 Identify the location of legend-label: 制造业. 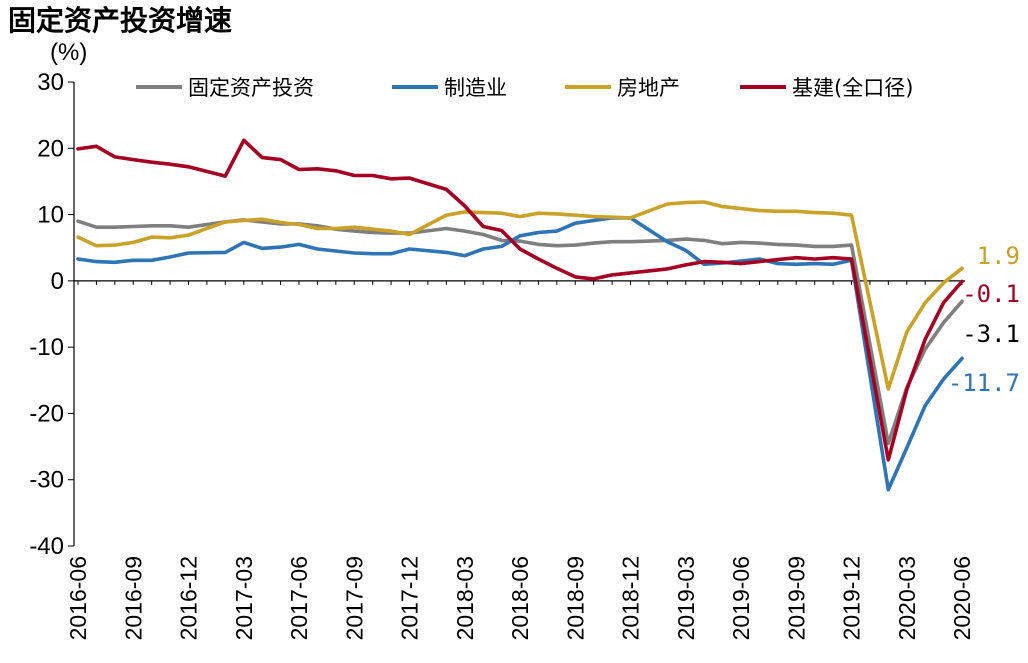
(475, 88).